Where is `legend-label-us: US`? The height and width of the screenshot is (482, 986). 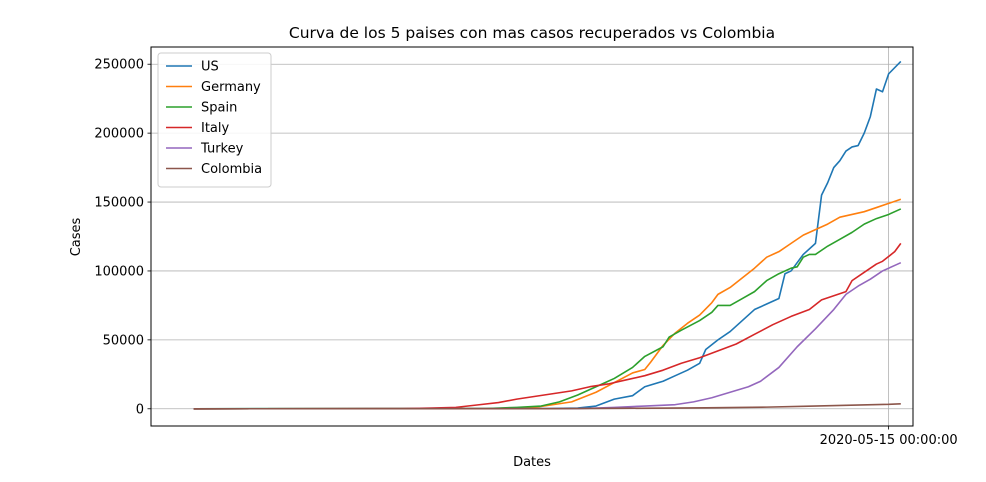
legend-label-us: US is located at coordinates (210, 67).